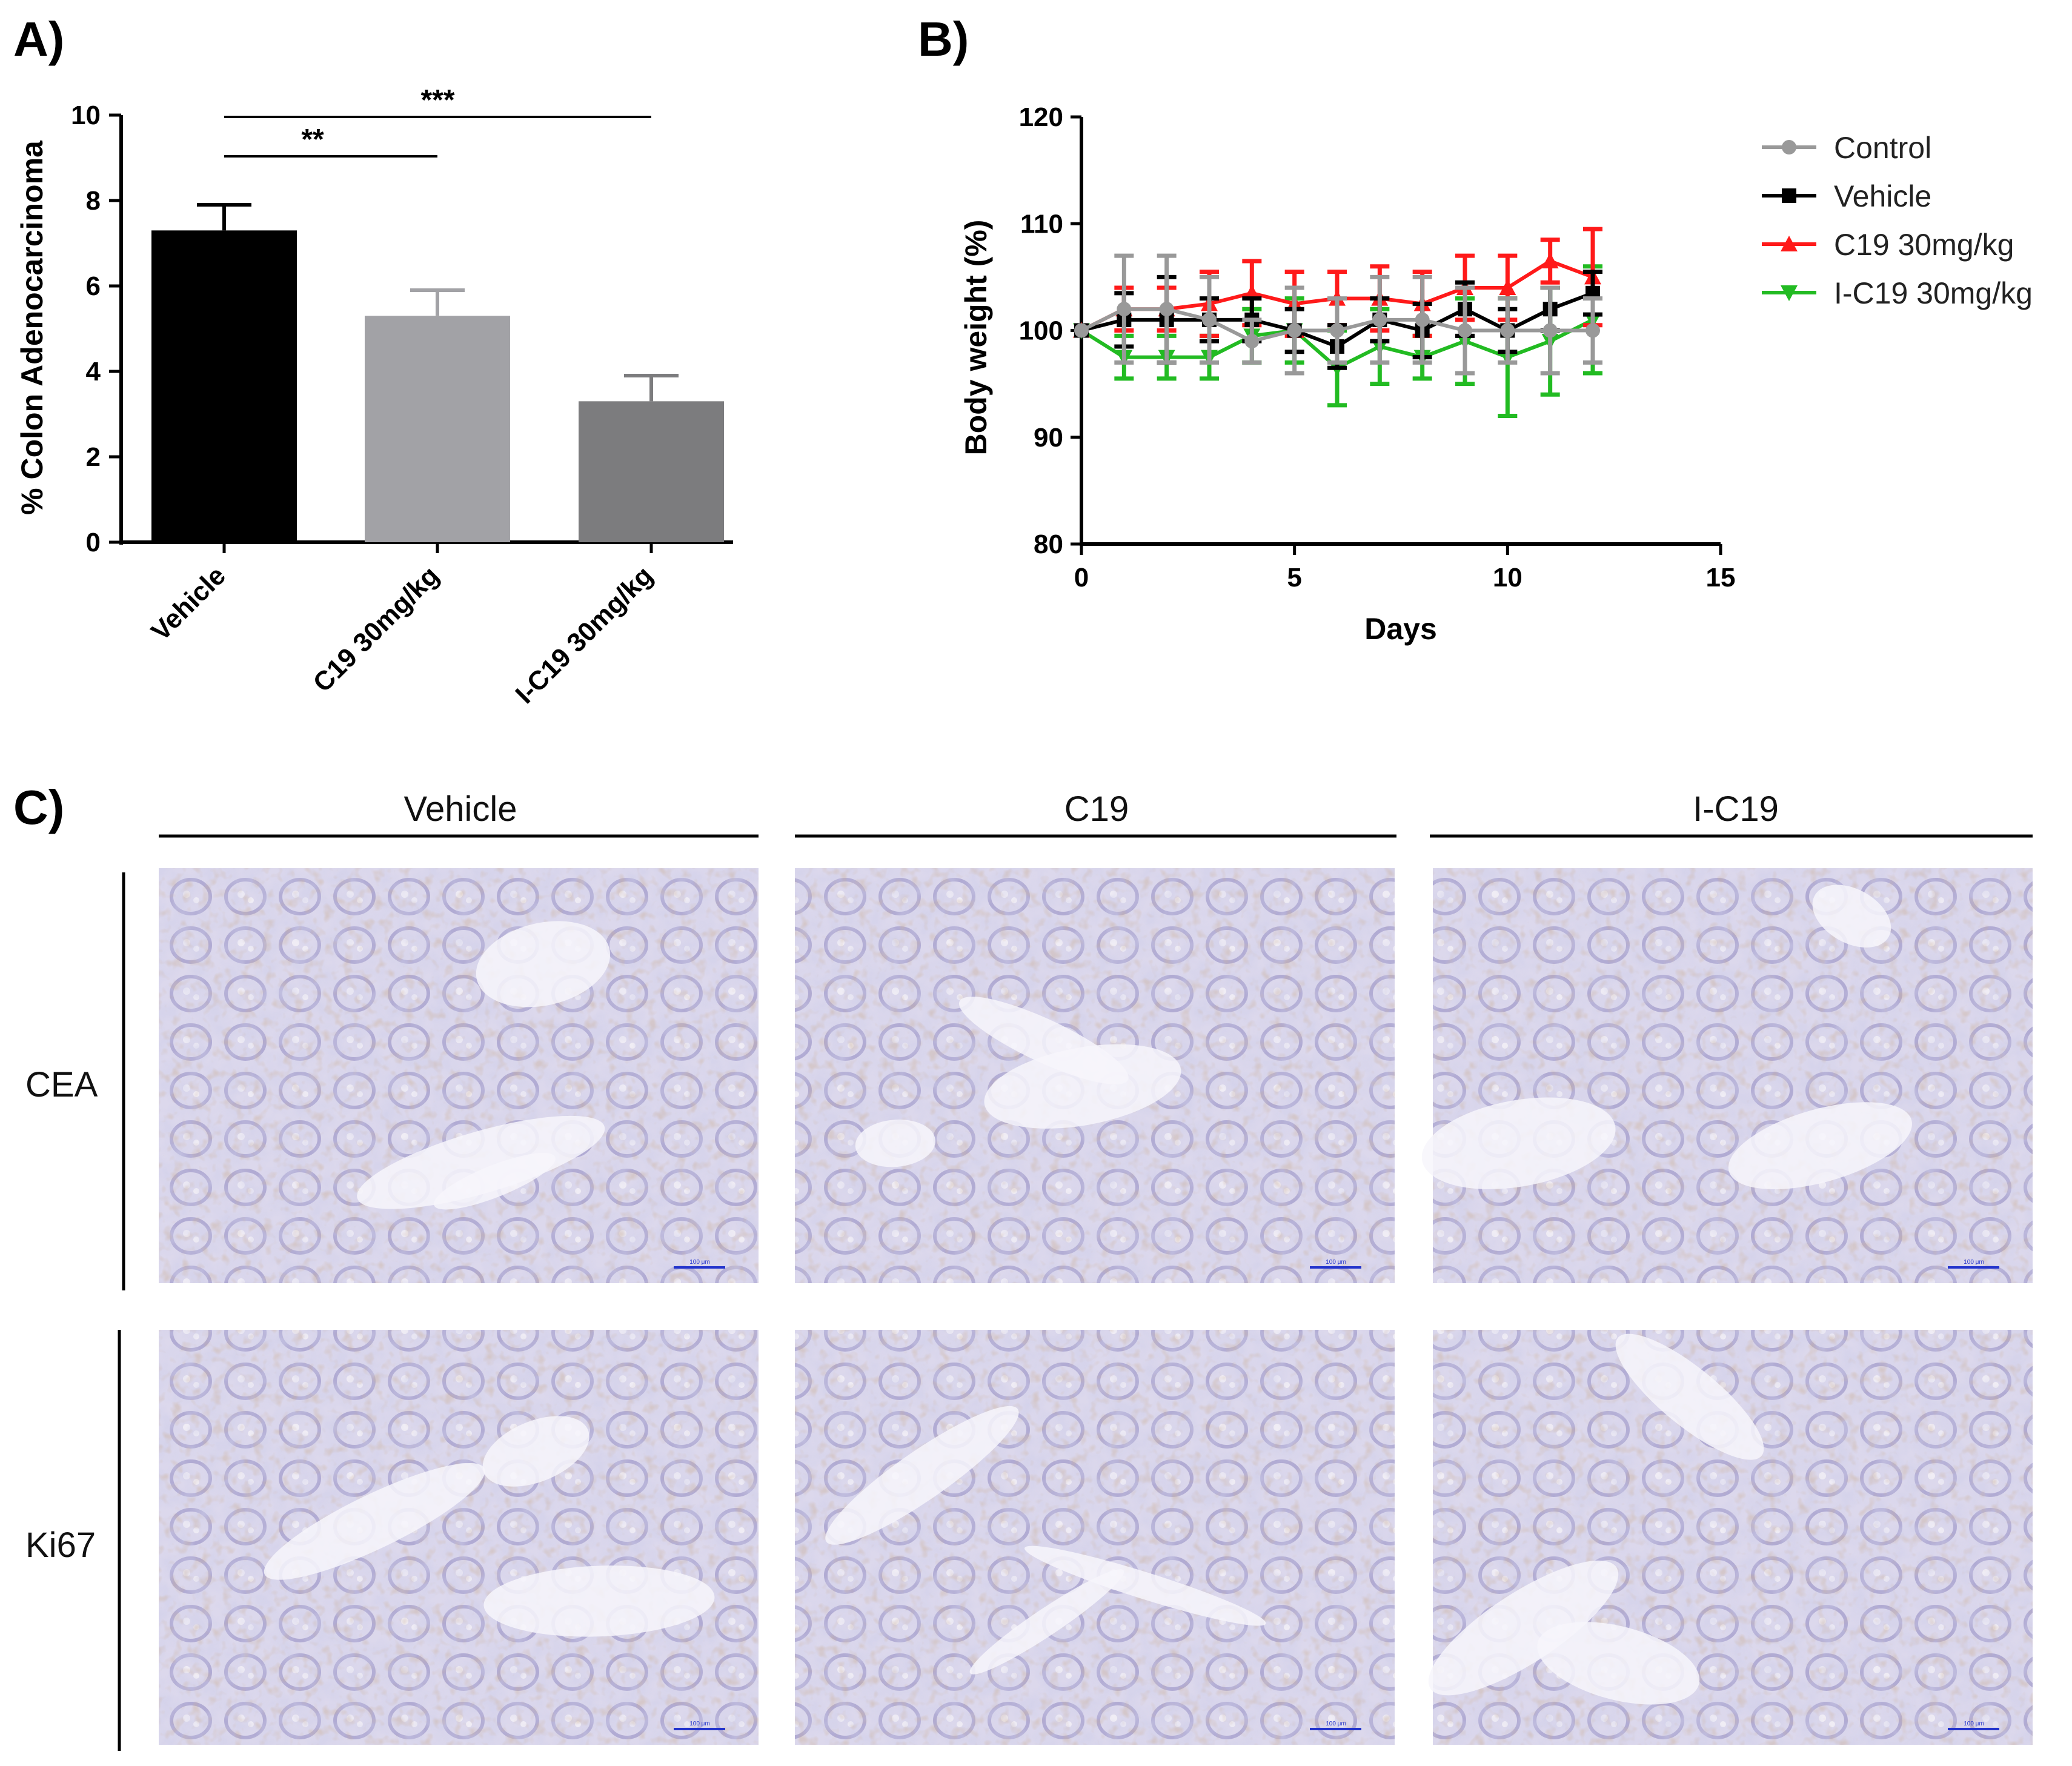 The image size is (2072, 1766). I want to click on chart-b-legend-label: C19 30mg/kg, so click(1924, 245).